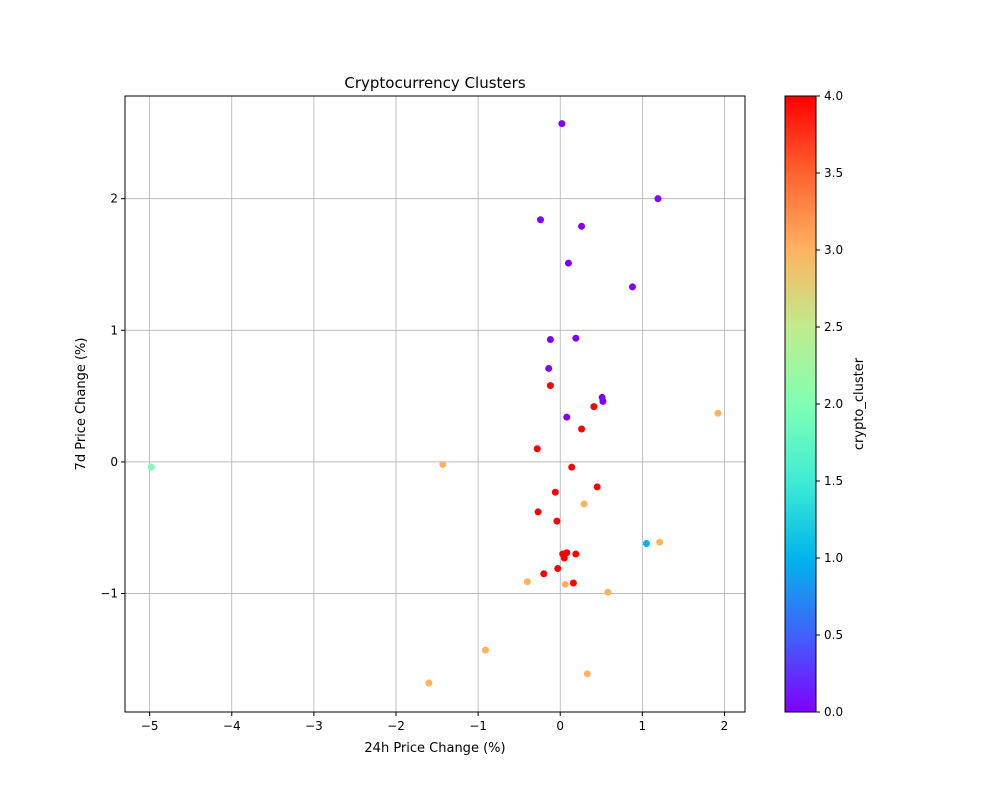 This screenshot has height=800, width=1000. What do you see at coordinates (833, 404) in the screenshot?
I see `colorbar-tick-label: 2.0` at bounding box center [833, 404].